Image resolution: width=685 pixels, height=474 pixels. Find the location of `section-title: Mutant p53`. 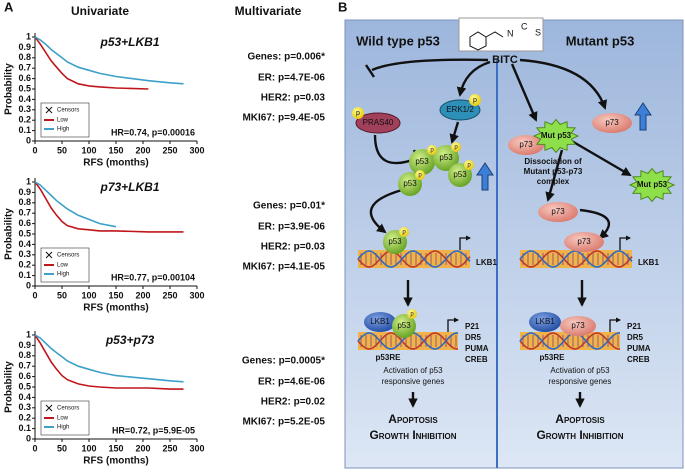

section-title: Mutant p53 is located at coordinates (600, 40).